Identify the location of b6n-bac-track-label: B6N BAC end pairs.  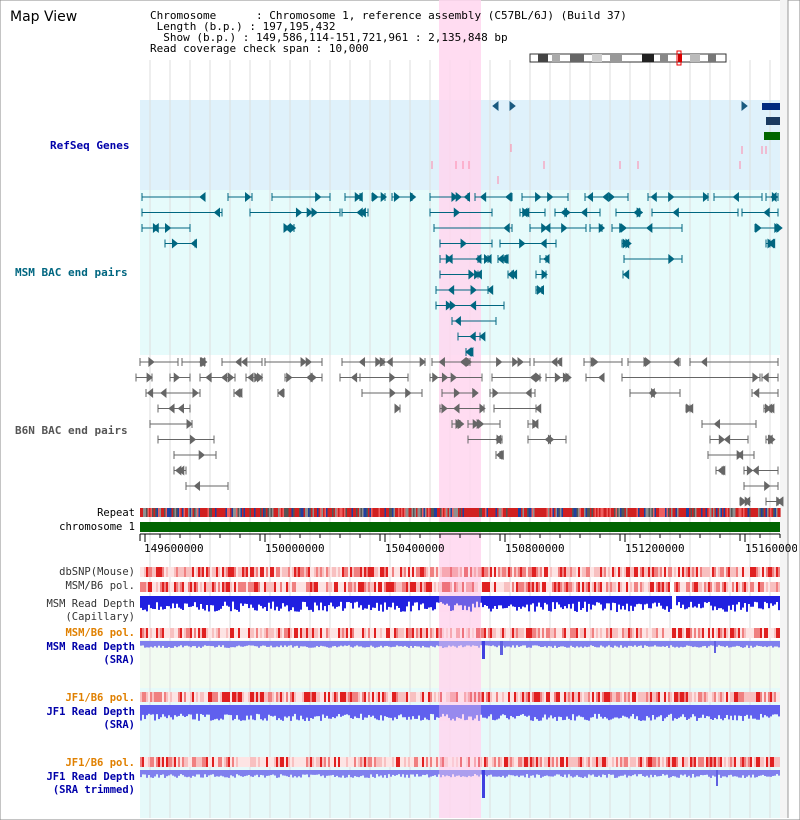
(71, 430).